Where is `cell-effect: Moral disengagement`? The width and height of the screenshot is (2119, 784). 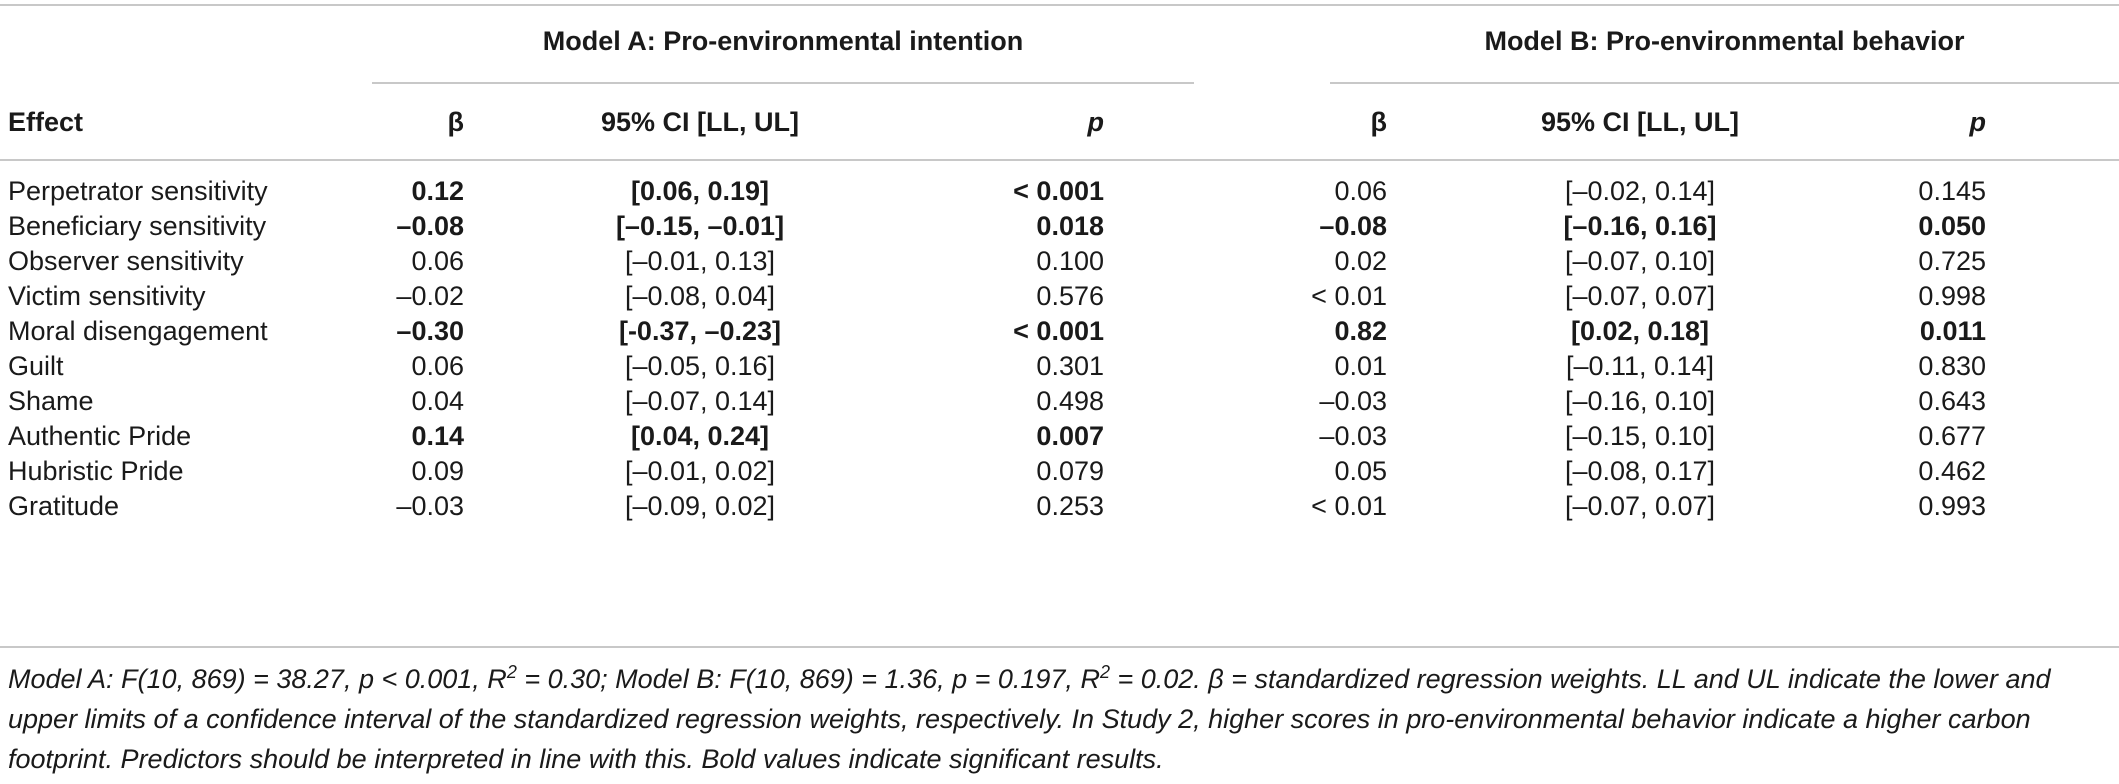
cell-effect: Moral disengagement is located at coordinates (138, 331).